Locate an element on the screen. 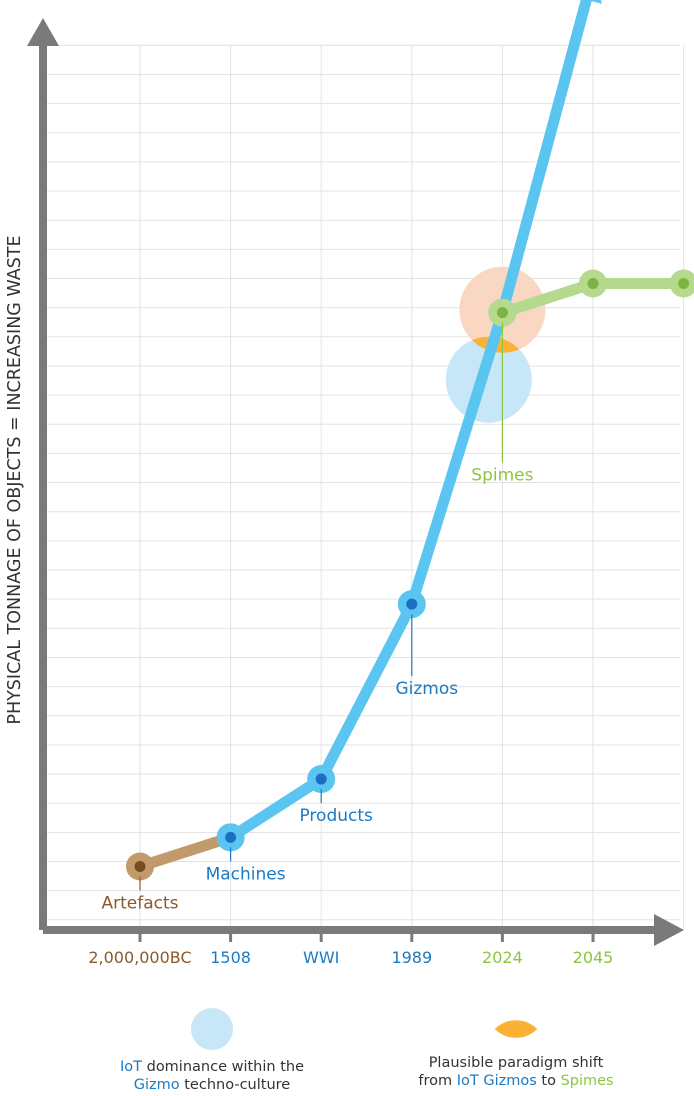 This screenshot has height=1096, width=694. legend-iot-line1: IoT dominance within the is located at coordinates (212, 1067).